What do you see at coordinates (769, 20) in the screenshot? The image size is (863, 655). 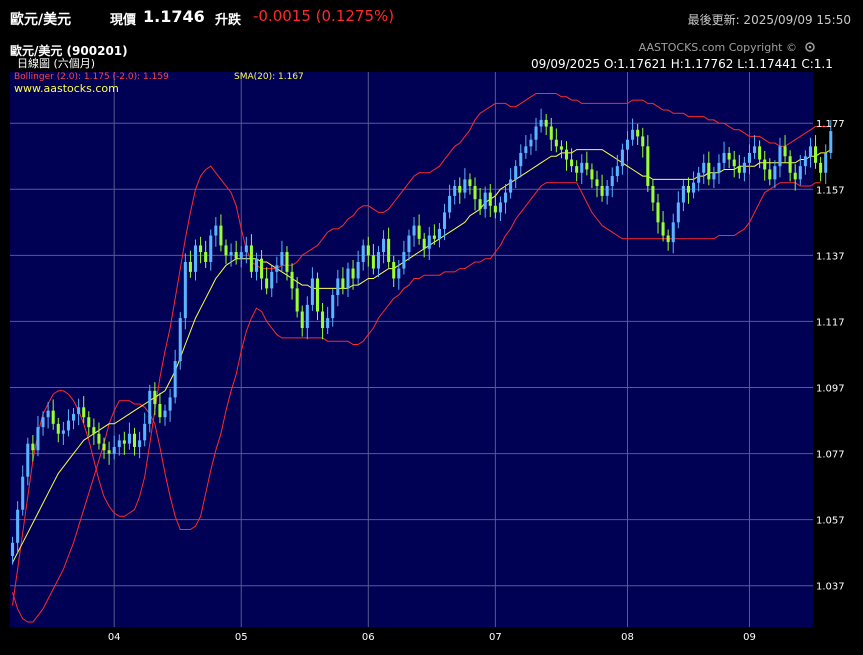 I see `last-update: 最後更新: 2025/09/09 15:50` at bounding box center [769, 20].